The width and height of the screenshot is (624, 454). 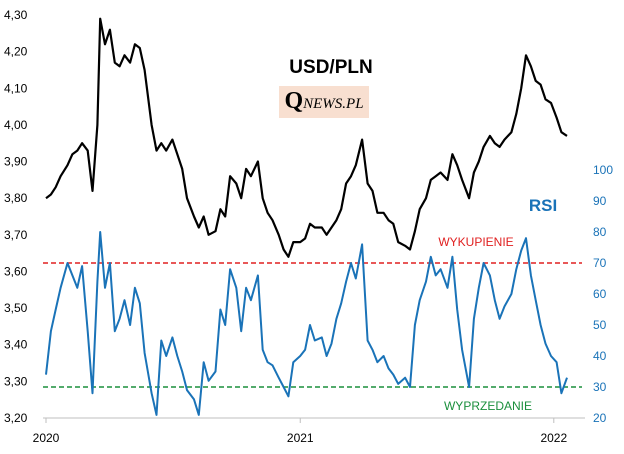 What do you see at coordinates (600, 387) in the screenshot?
I see `right-axis-tick-label: 30` at bounding box center [600, 387].